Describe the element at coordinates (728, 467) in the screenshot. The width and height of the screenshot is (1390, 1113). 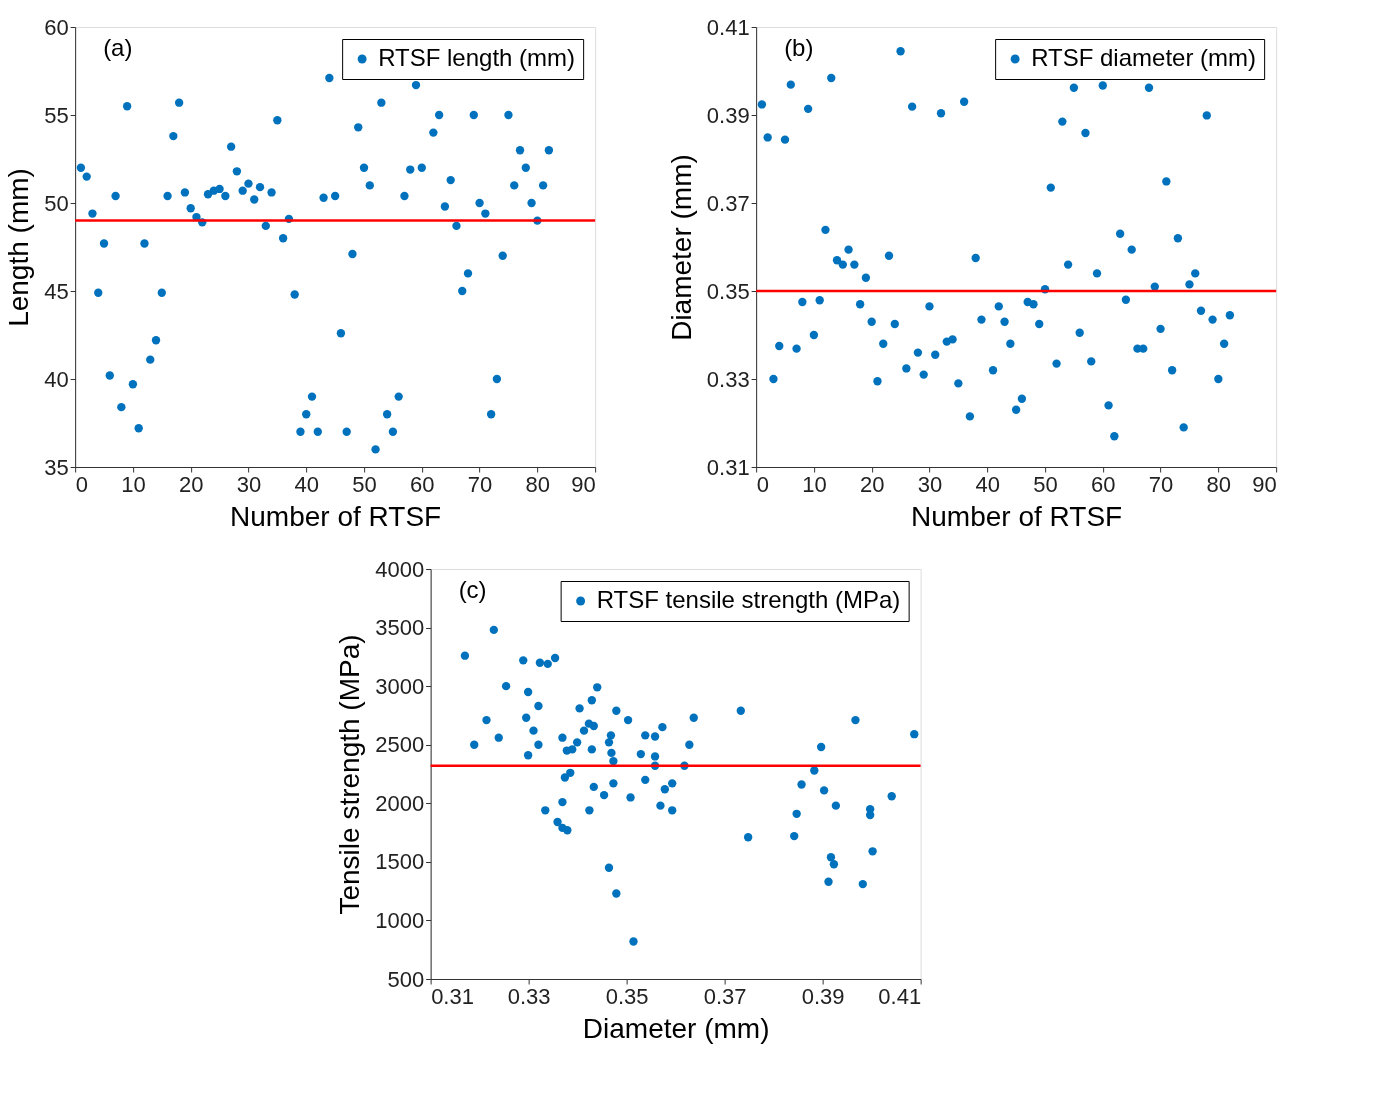
I see `y-tick-label: 0.31` at that location.